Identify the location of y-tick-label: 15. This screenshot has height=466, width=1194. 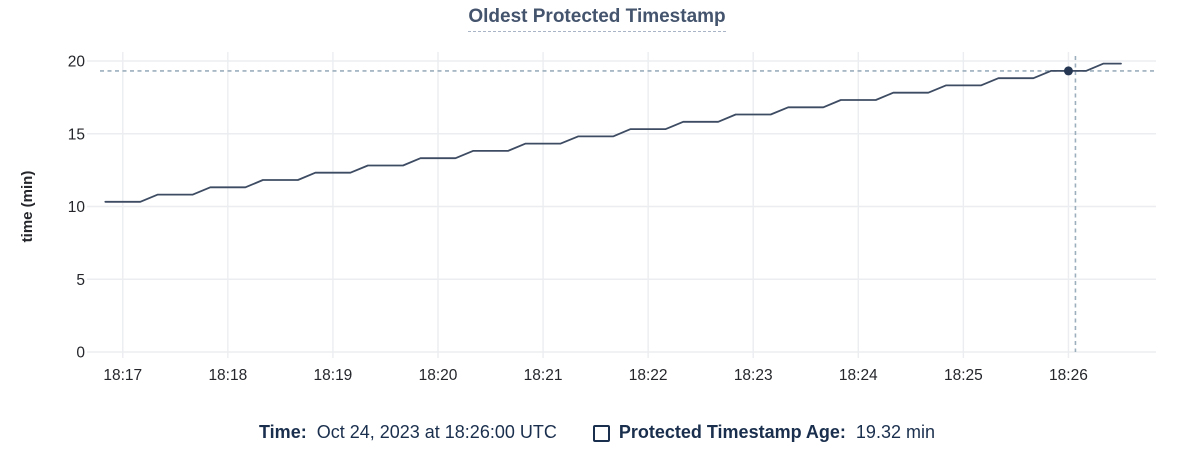
(76, 134).